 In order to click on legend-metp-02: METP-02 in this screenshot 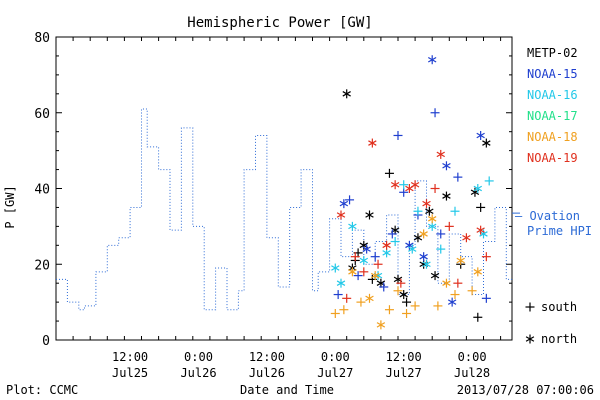, I will do `click(552, 53)`.